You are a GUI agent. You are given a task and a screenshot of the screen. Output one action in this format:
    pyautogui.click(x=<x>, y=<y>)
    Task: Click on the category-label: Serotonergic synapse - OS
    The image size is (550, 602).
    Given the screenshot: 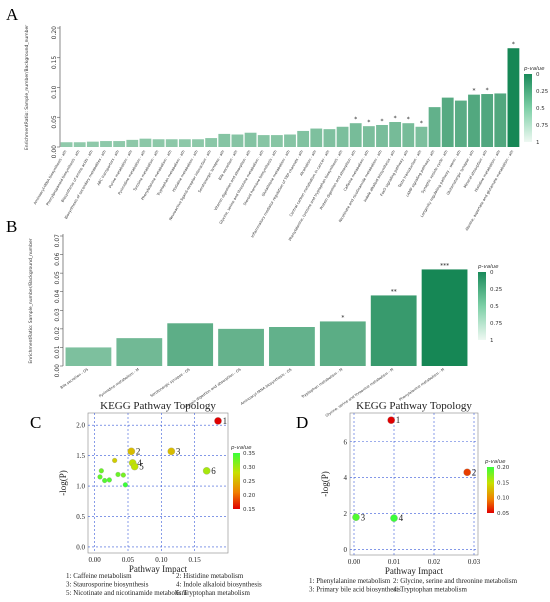 What is the action you would take?
    pyautogui.click(x=171, y=382)
    